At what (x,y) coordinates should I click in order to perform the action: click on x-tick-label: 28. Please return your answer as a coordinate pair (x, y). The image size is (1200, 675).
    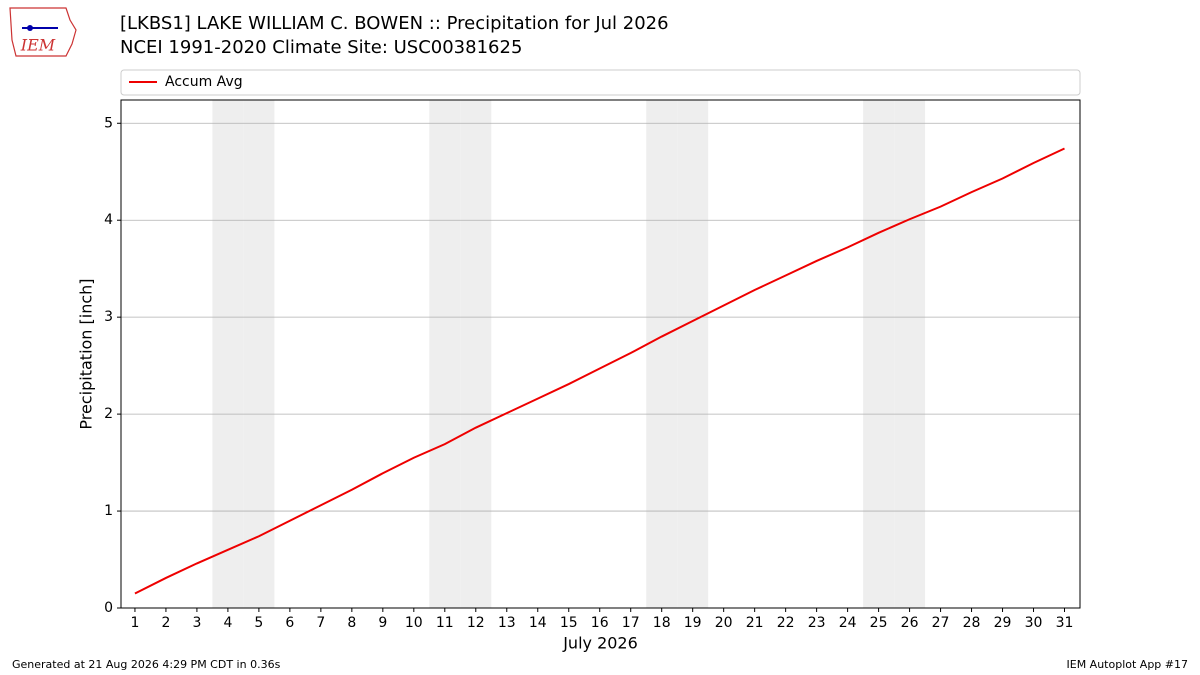
    Looking at the image, I should click on (972, 623).